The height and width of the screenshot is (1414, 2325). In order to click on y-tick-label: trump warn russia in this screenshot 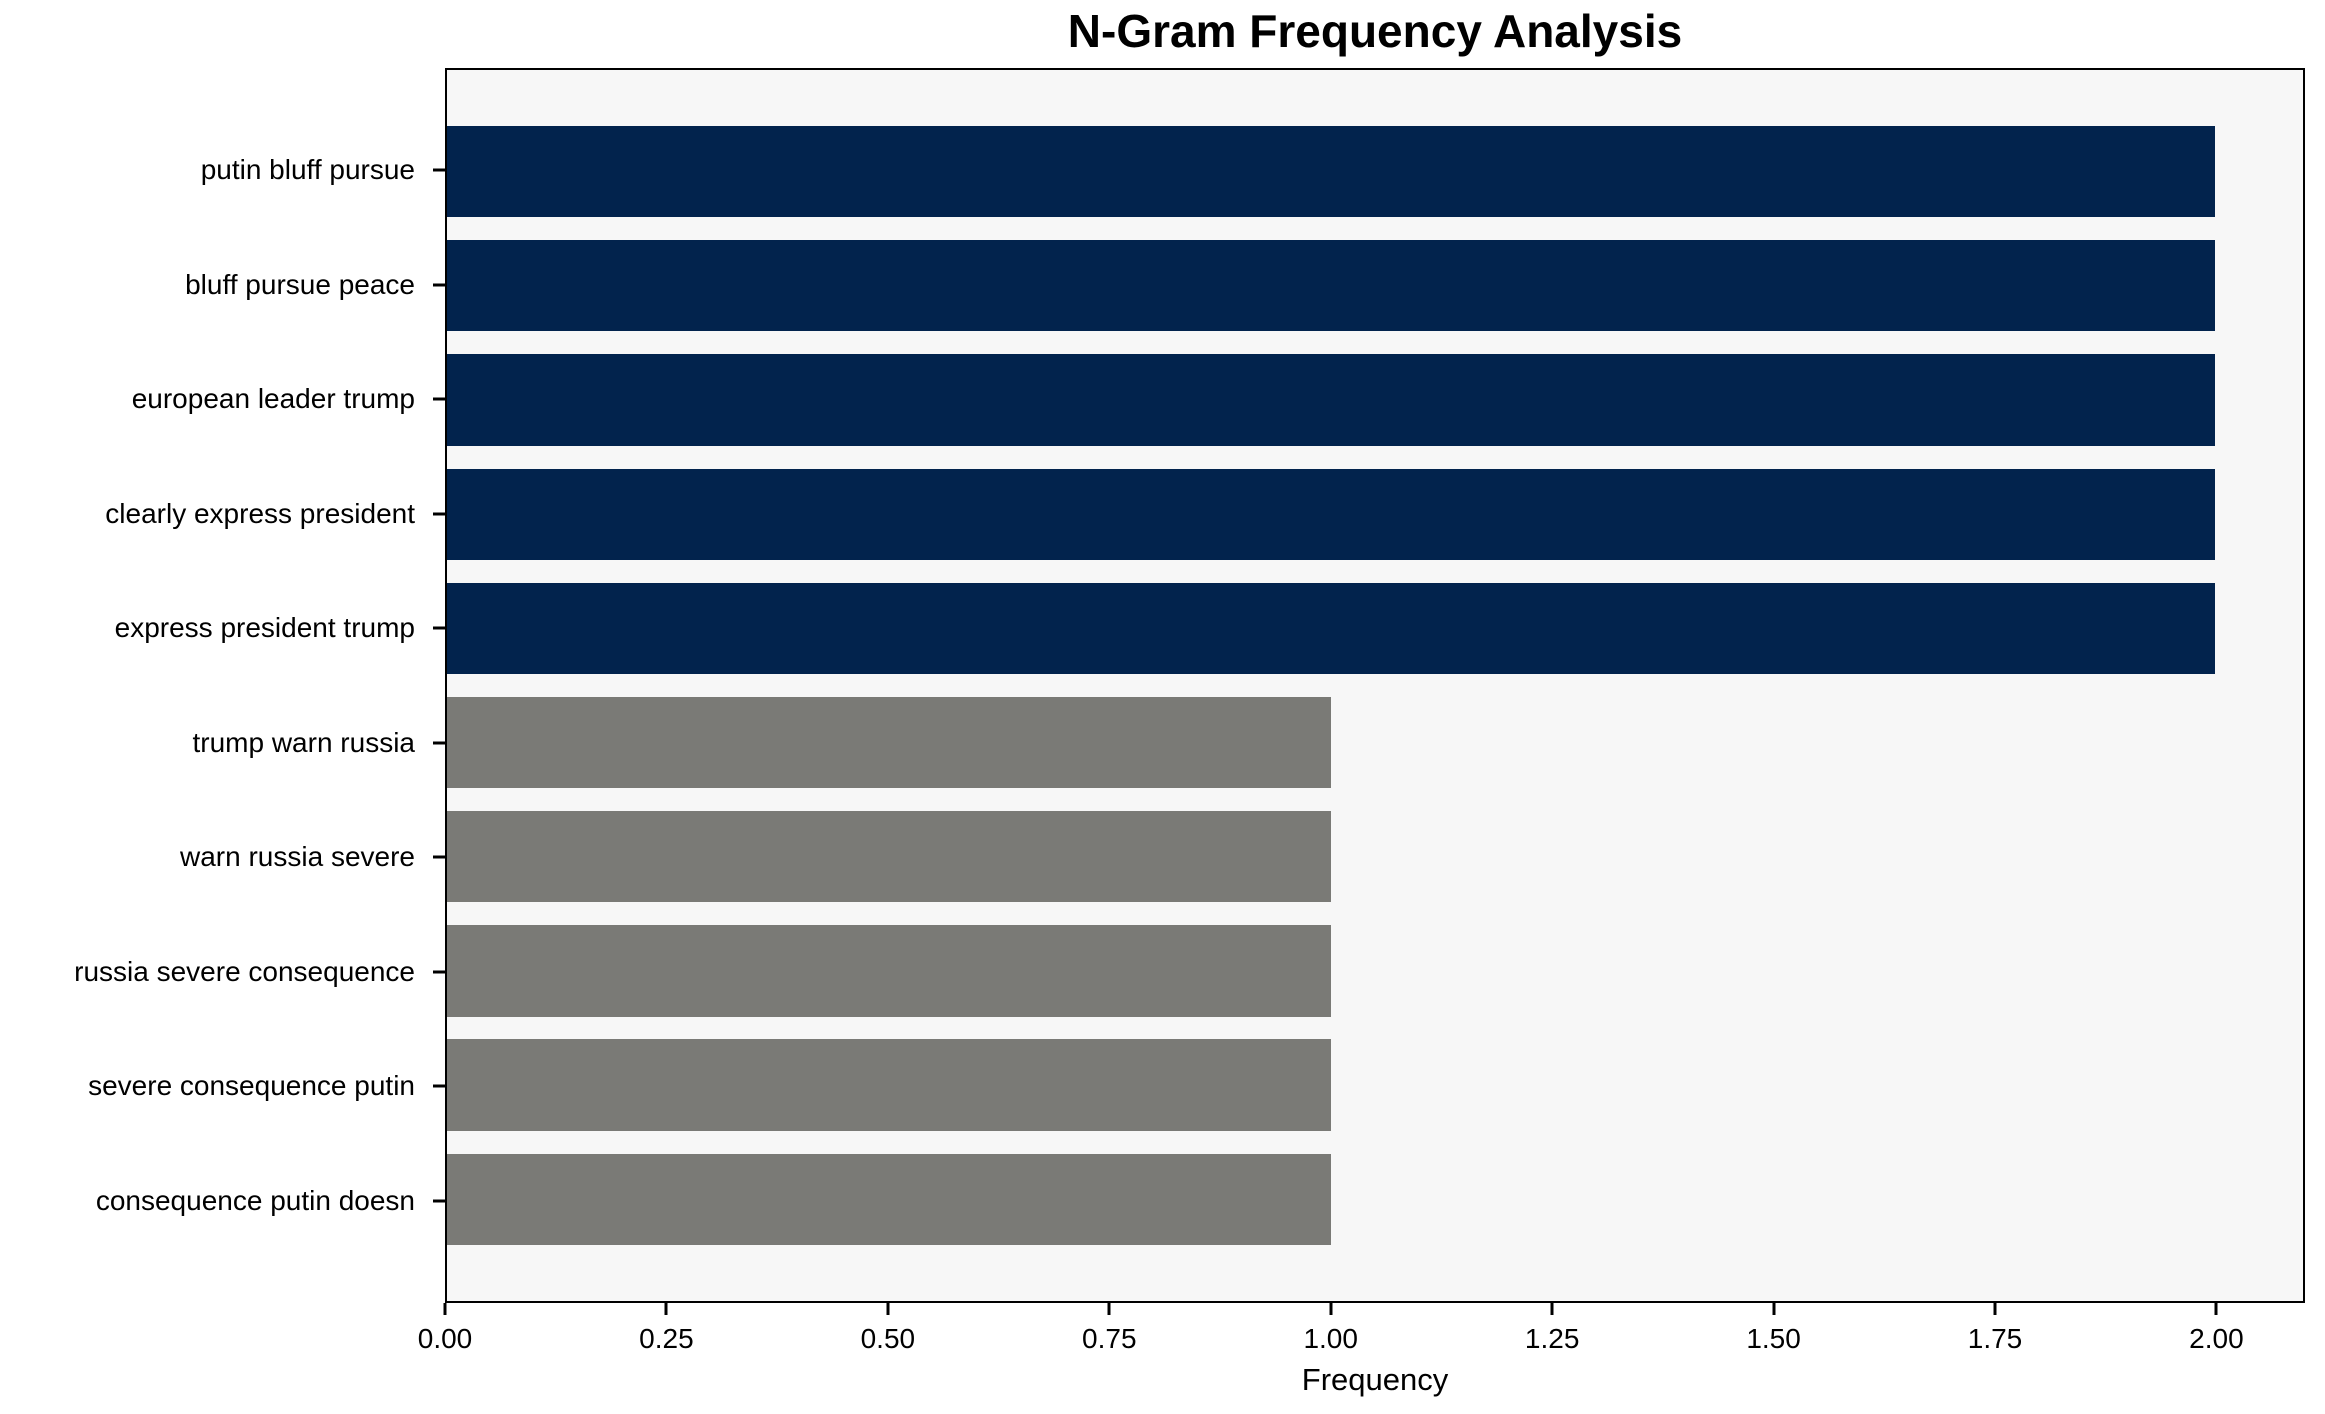, I will do `click(303, 742)`.